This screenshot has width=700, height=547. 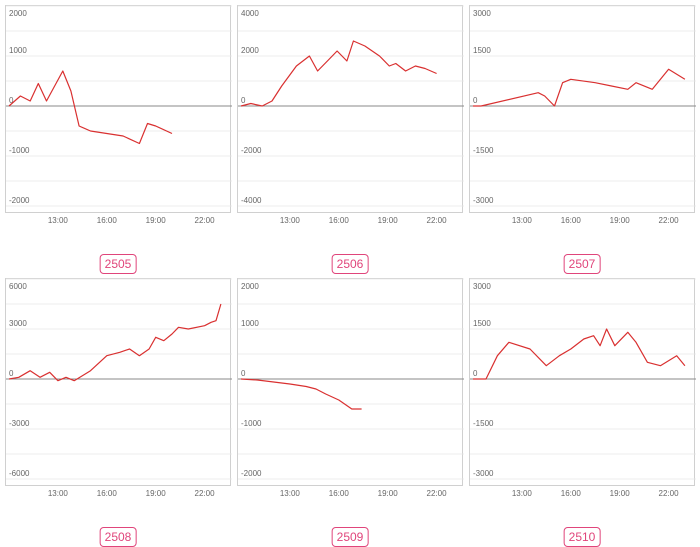 I want to click on chart-svg: 6000 3000 0 -3000 -6000 13:00 16:00 19:00 22:00, so click(x=119, y=388).